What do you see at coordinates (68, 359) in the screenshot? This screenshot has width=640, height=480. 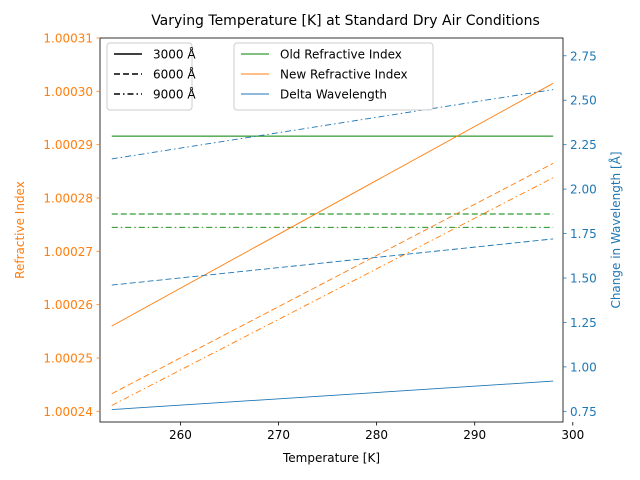 I see `left-y-tick-label: 1.00025` at bounding box center [68, 359].